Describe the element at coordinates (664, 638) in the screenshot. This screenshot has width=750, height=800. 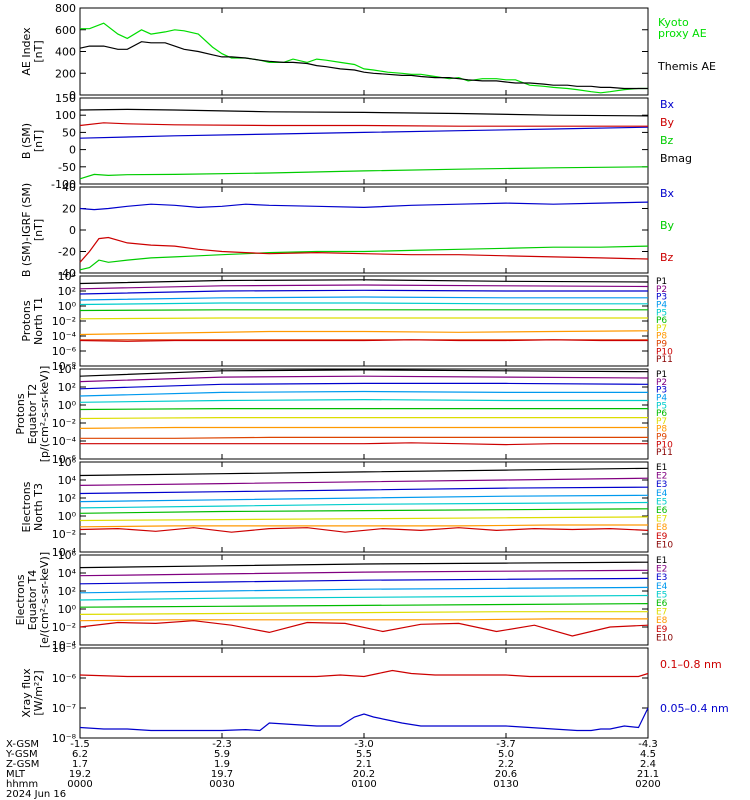
I see `legend-entry: E10` at that location.